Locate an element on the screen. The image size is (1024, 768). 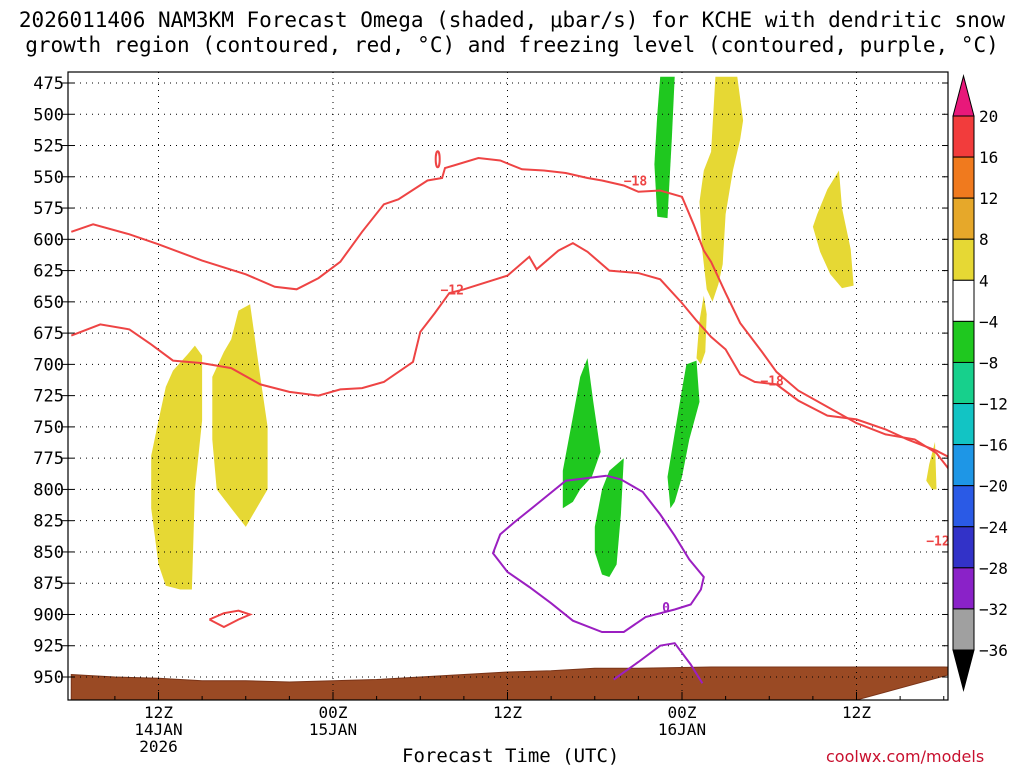
colorbar-label: 20 is located at coordinates (988, 116).